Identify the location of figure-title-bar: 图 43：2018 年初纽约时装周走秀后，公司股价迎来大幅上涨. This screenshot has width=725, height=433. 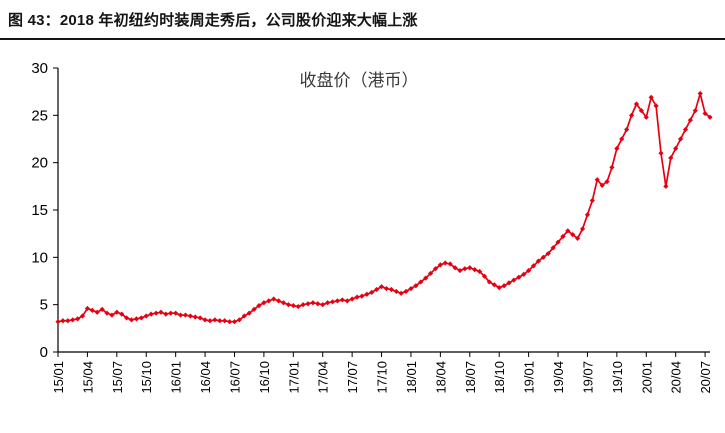
(362, 20).